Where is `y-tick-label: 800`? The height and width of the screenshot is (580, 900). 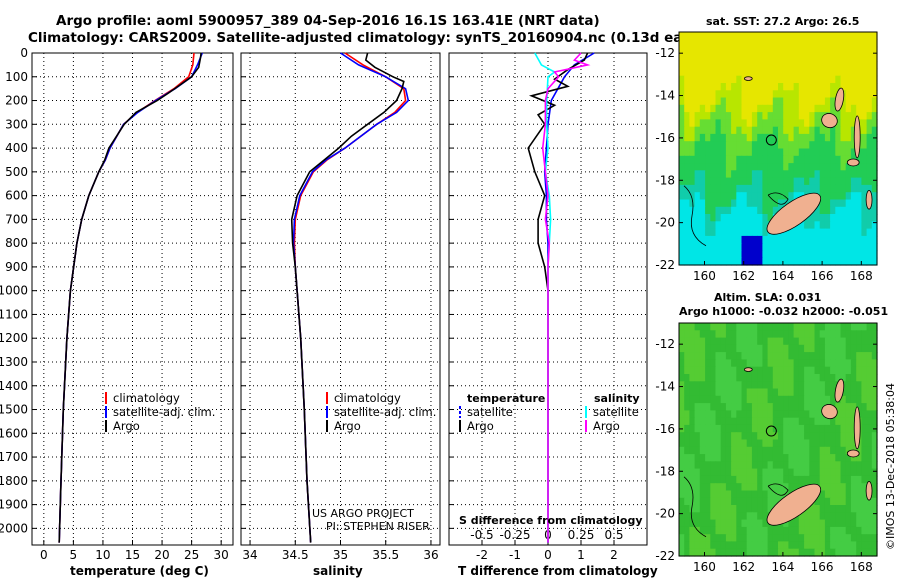
y-tick-label: 800 is located at coordinates (16, 243).